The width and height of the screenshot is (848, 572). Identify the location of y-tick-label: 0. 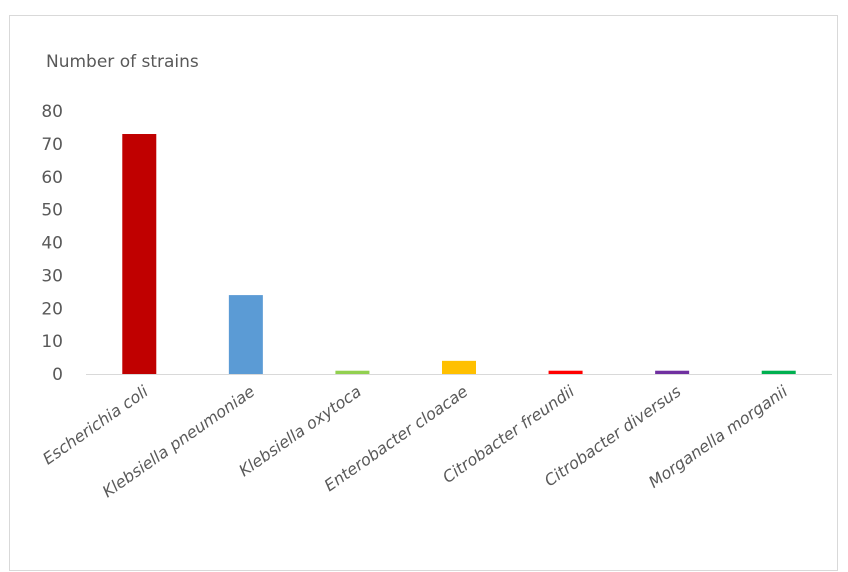
(57, 375).